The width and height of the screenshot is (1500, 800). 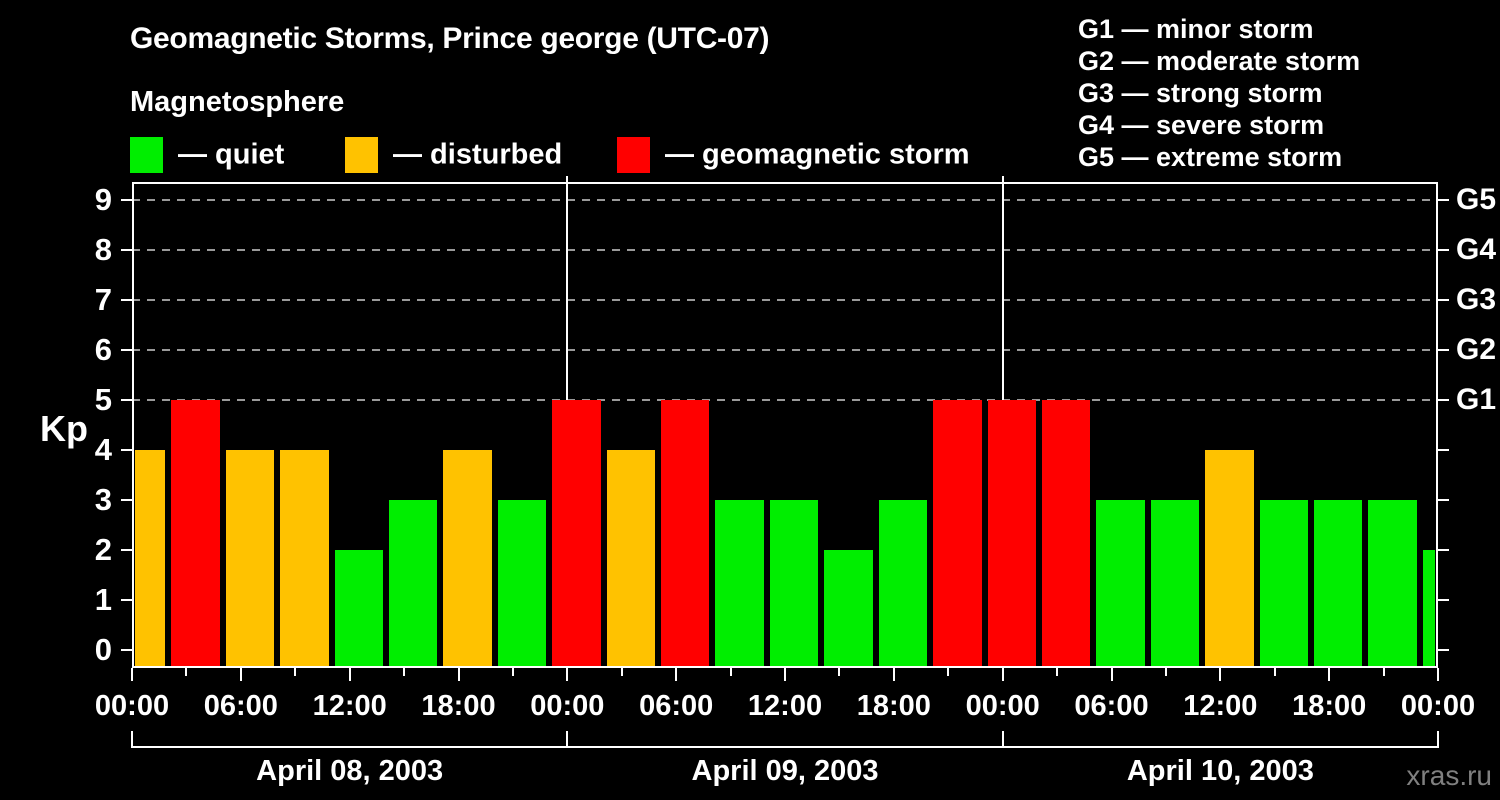 I want to click on y-tick-label: 2, so click(x=103, y=549).